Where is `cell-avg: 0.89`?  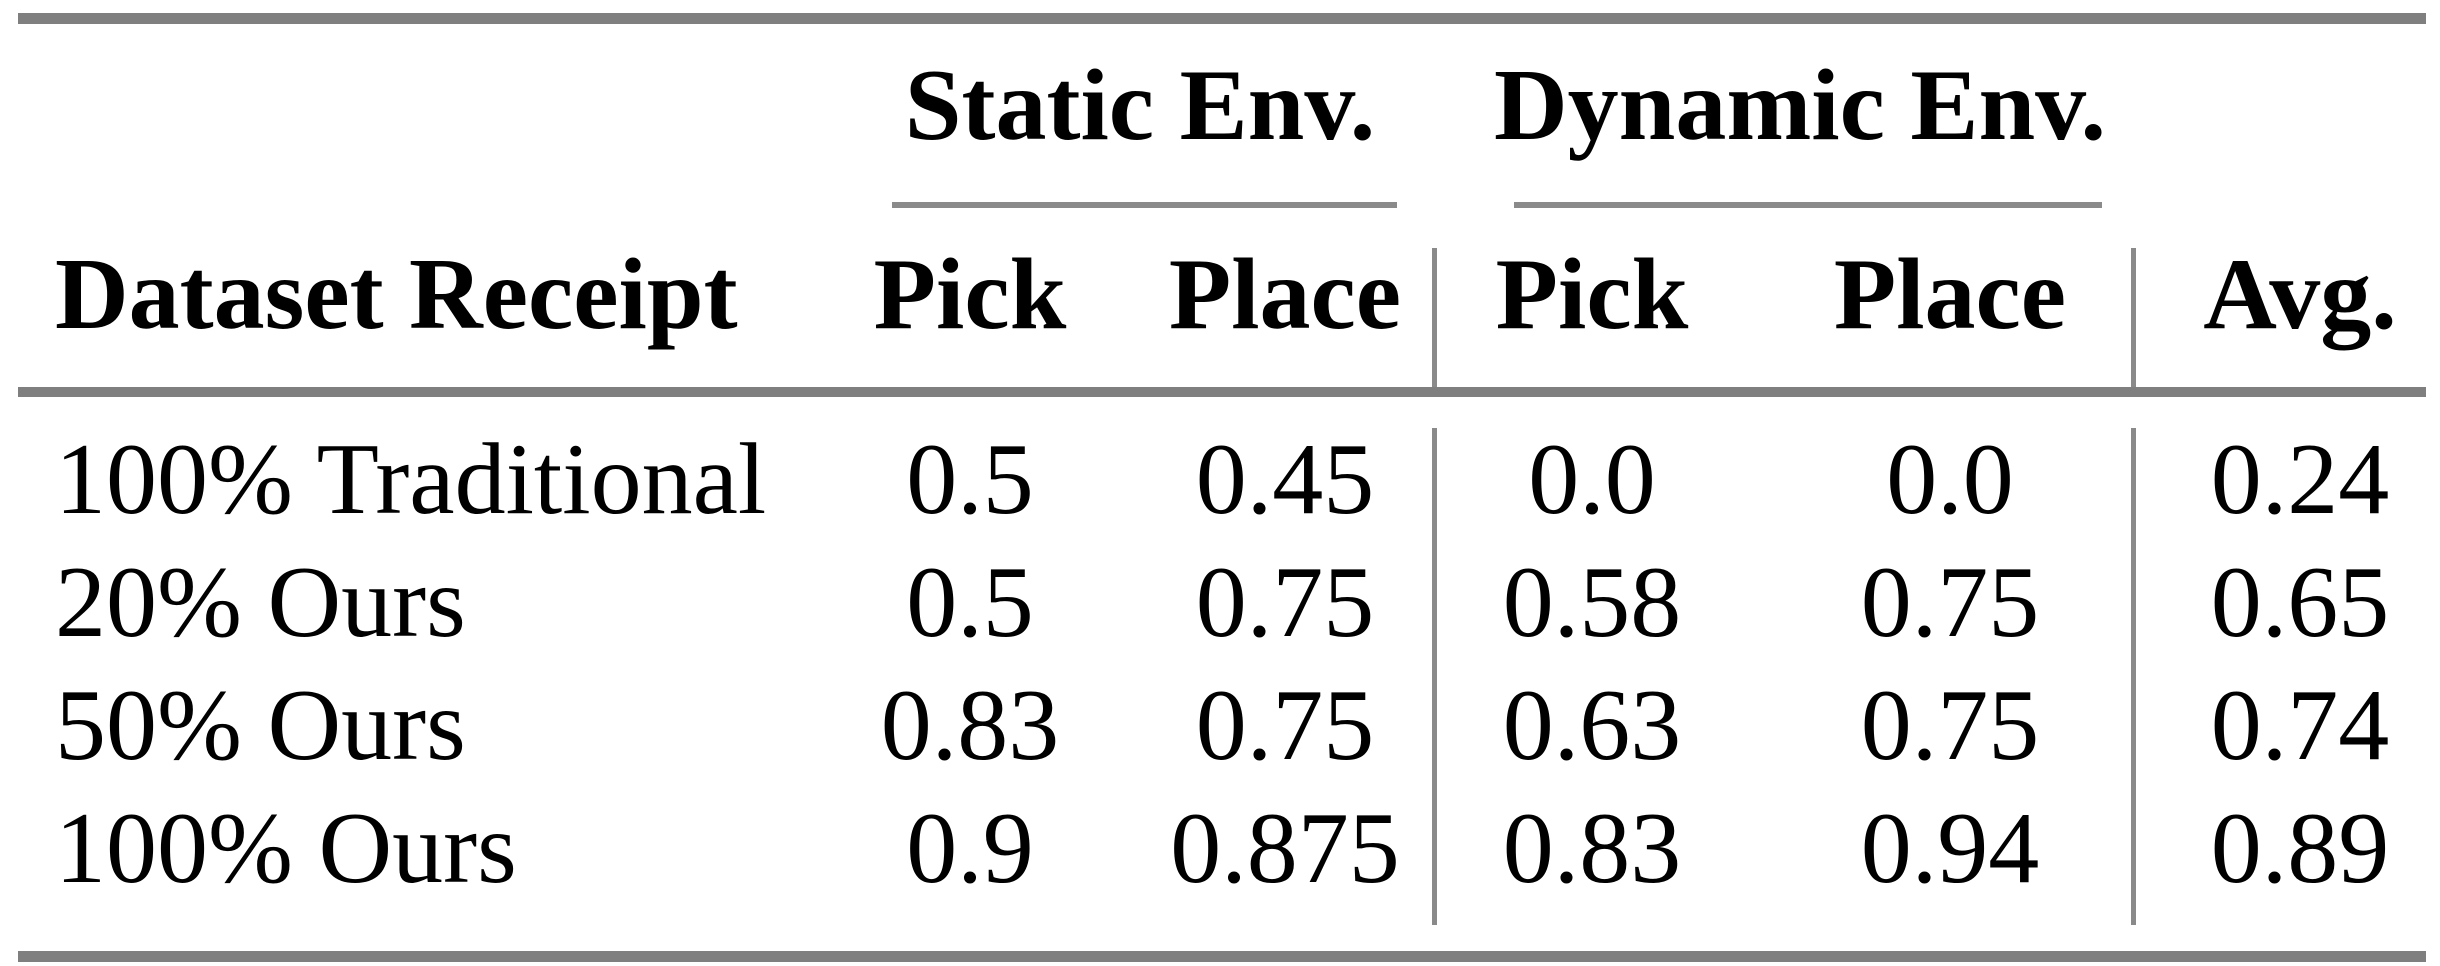 cell-avg: 0.89 is located at coordinates (2300, 848).